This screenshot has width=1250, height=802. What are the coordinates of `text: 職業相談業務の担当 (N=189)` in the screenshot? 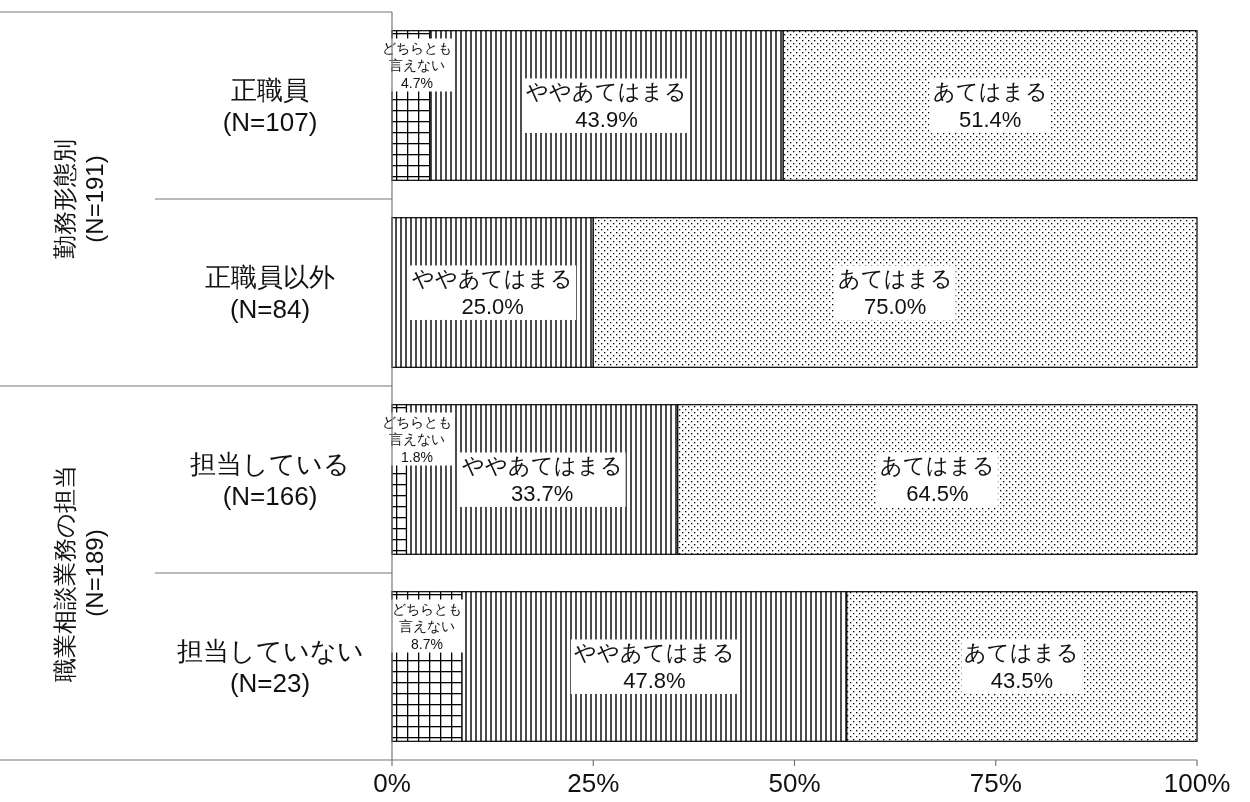 It's located at (79, 573).